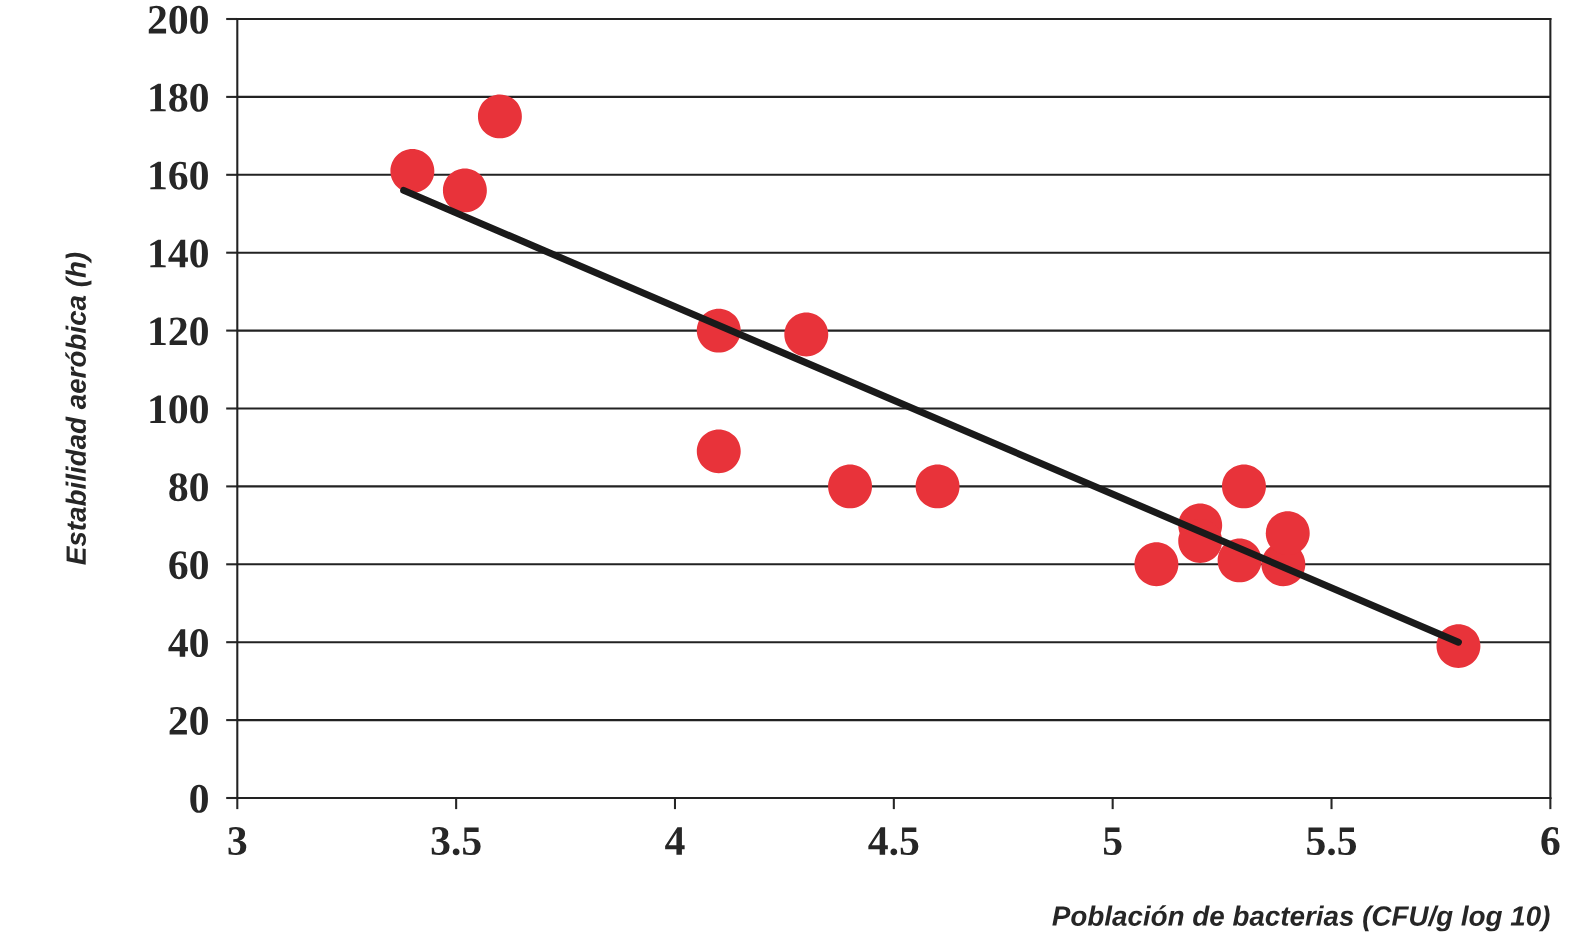 The image size is (1582, 950). What do you see at coordinates (1332, 841) in the screenshot?
I see `x-tick-label: 5.5` at bounding box center [1332, 841].